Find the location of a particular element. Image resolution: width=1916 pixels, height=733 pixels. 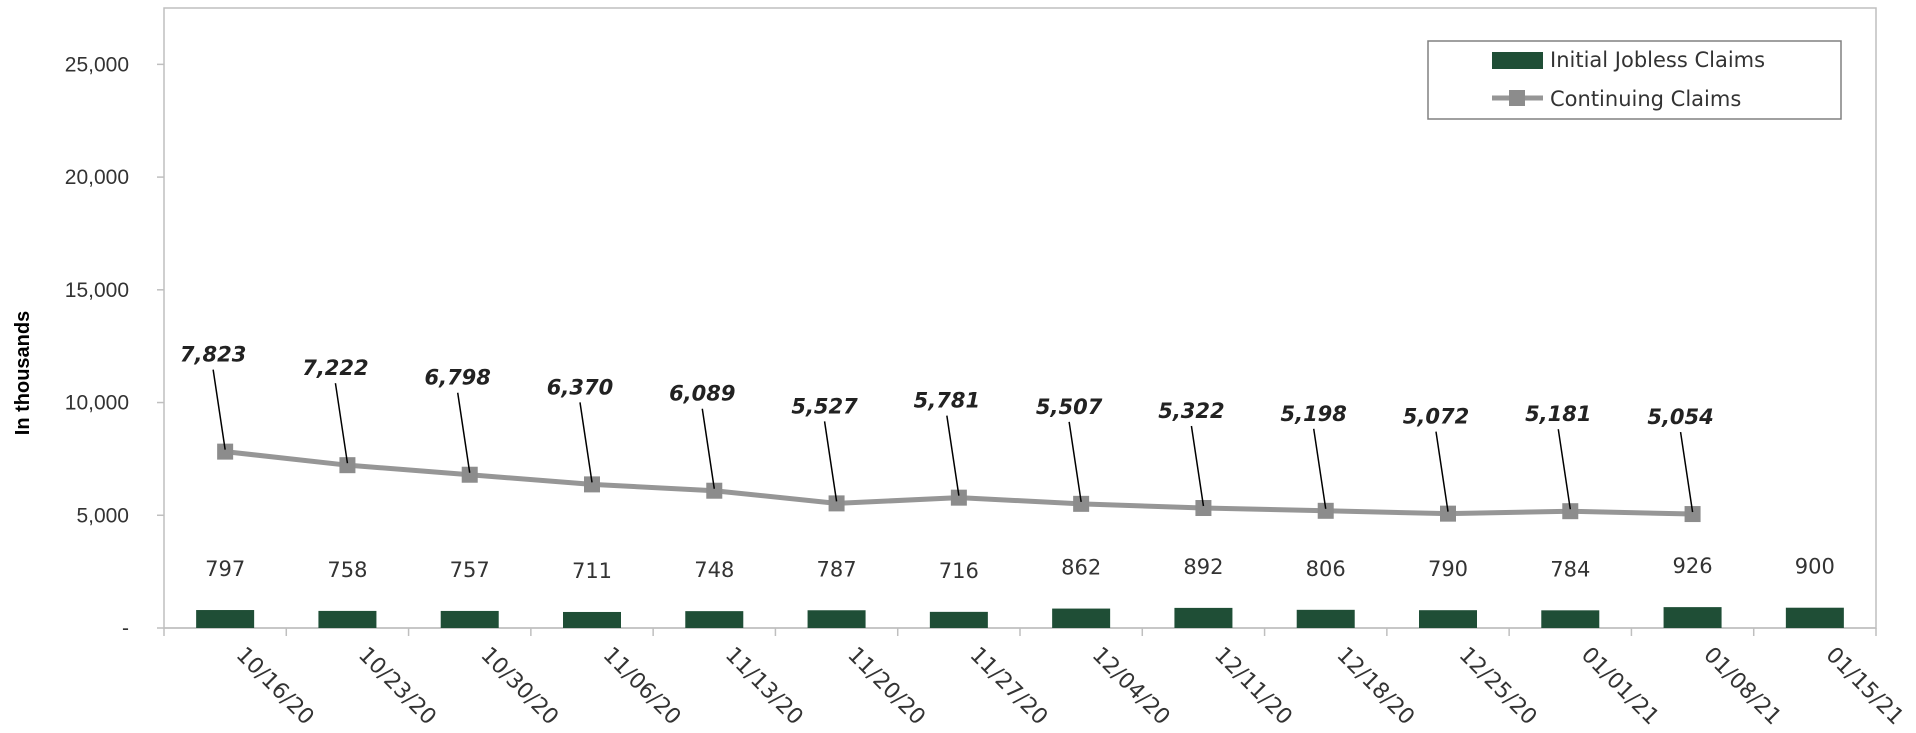

x-tick-label: 10/23/20 is located at coordinates (397, 687).